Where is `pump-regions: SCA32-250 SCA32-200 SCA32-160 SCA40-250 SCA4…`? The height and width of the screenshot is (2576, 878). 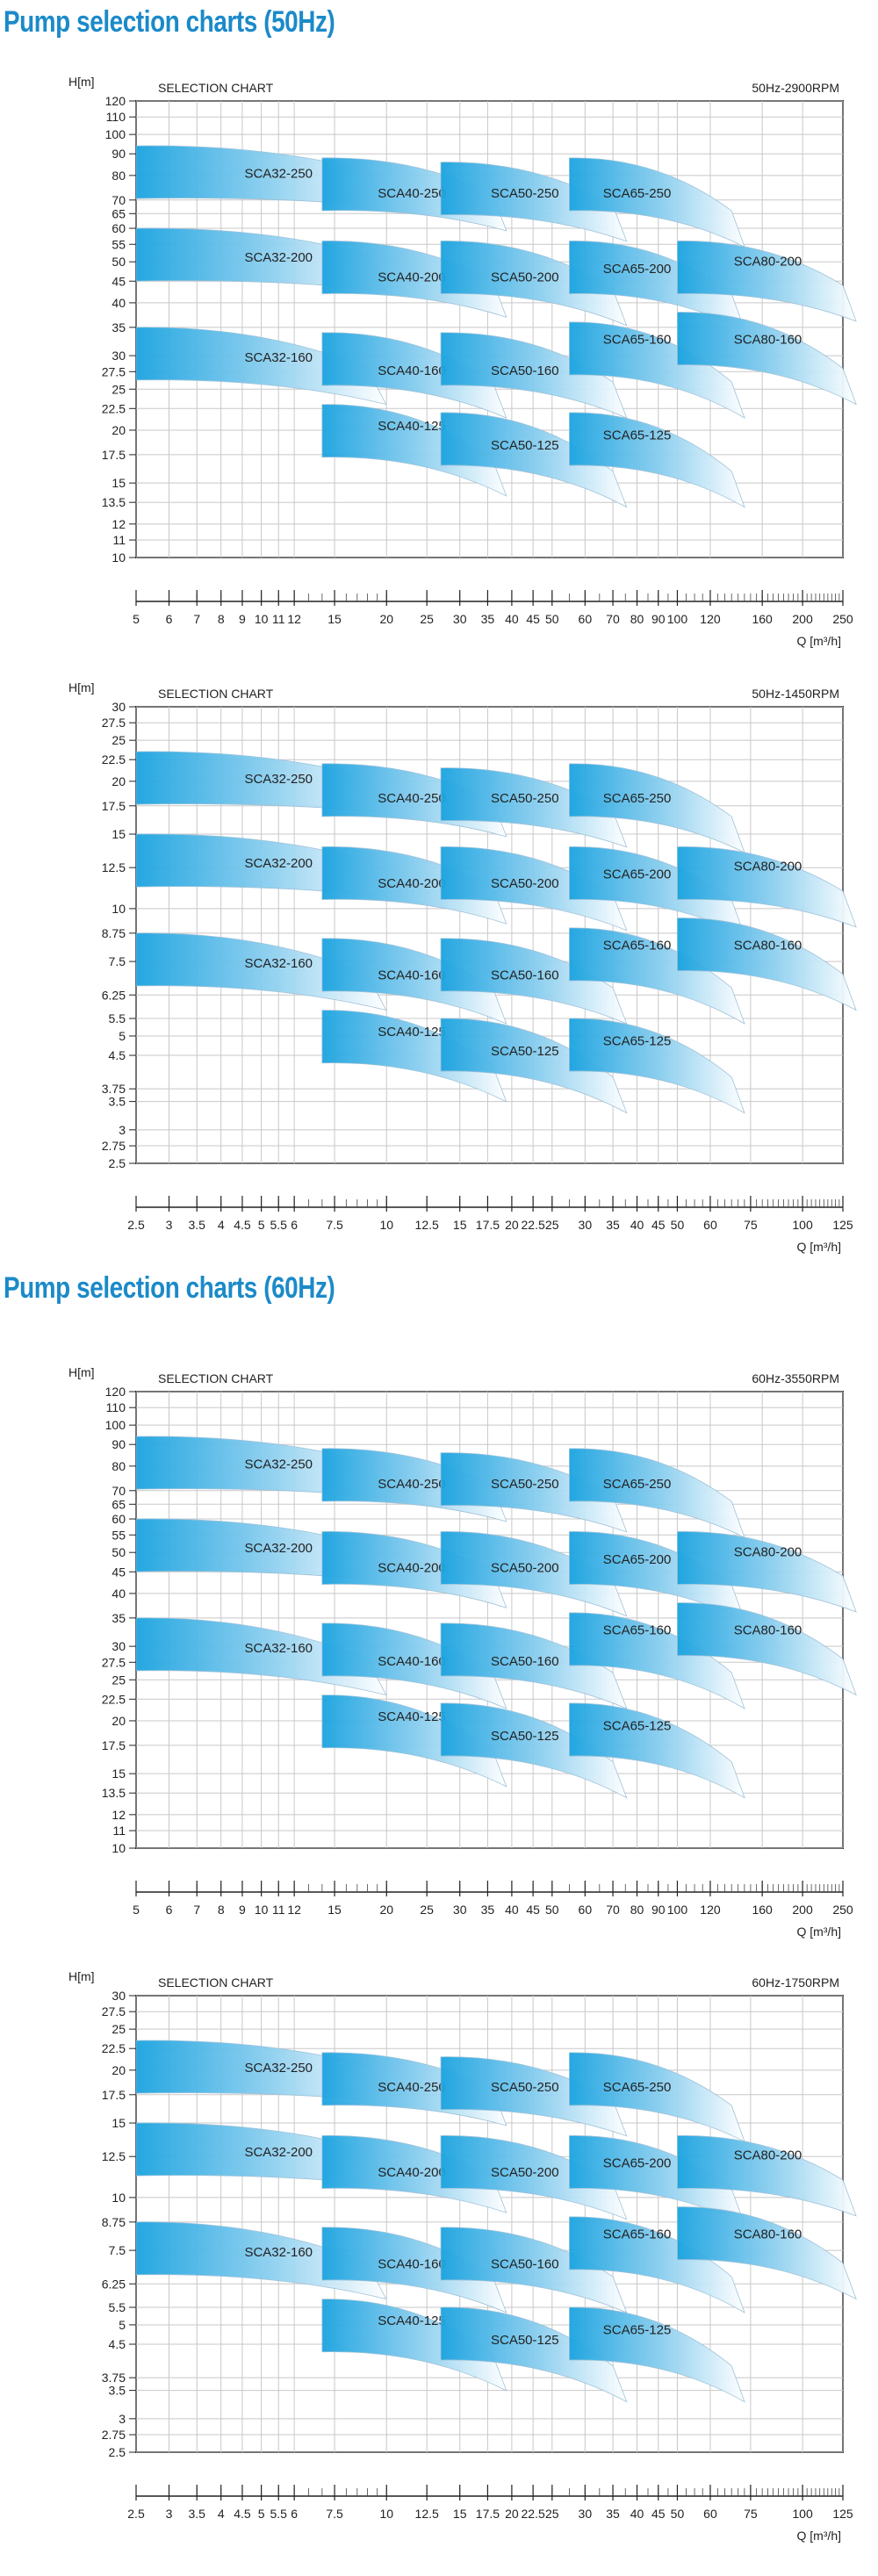
pump-regions: SCA32-250 SCA32-200 SCA32-160 SCA40-250 SCA4… is located at coordinates (496, 1617).